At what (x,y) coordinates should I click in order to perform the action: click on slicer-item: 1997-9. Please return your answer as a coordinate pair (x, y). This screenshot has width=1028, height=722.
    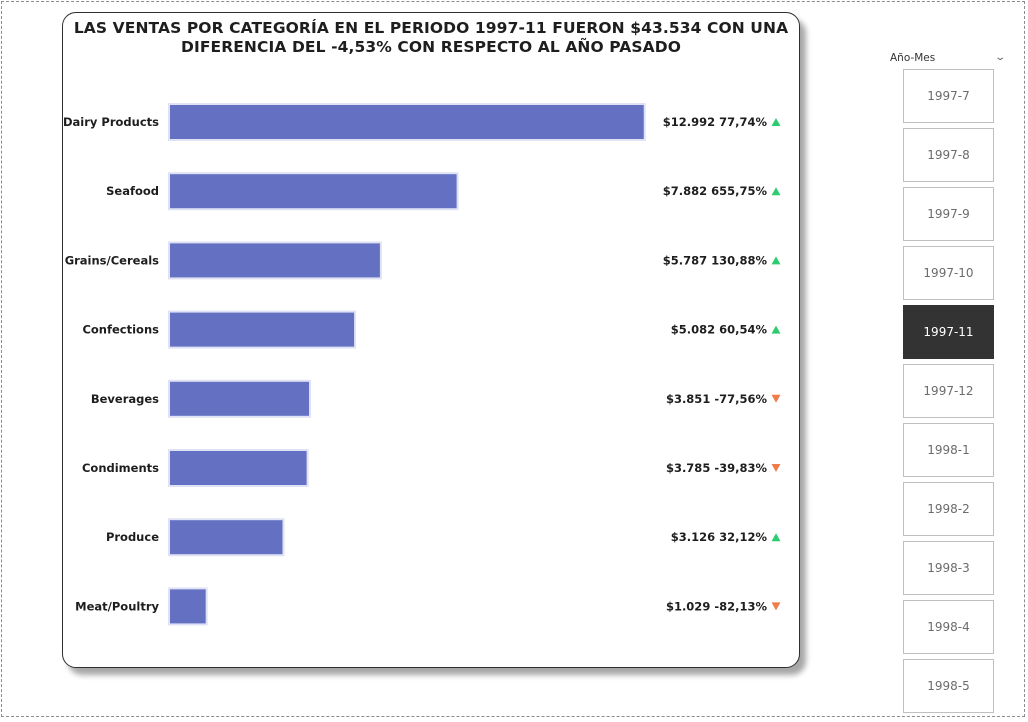
    Looking at the image, I should click on (948, 214).